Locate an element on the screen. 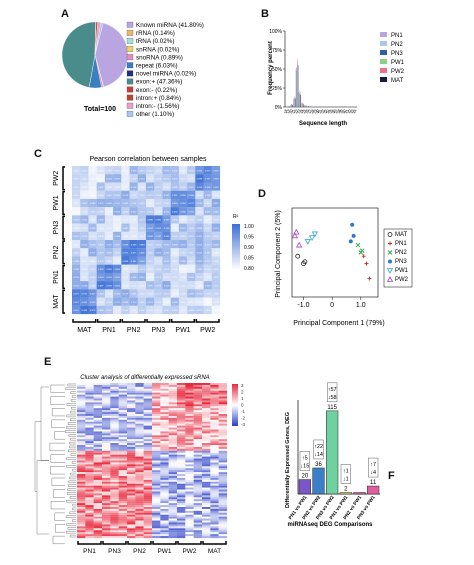 The height and width of the screenshot is (565, 474). heatmap-cell-value: 0.873 is located at coordinates (208, 237).